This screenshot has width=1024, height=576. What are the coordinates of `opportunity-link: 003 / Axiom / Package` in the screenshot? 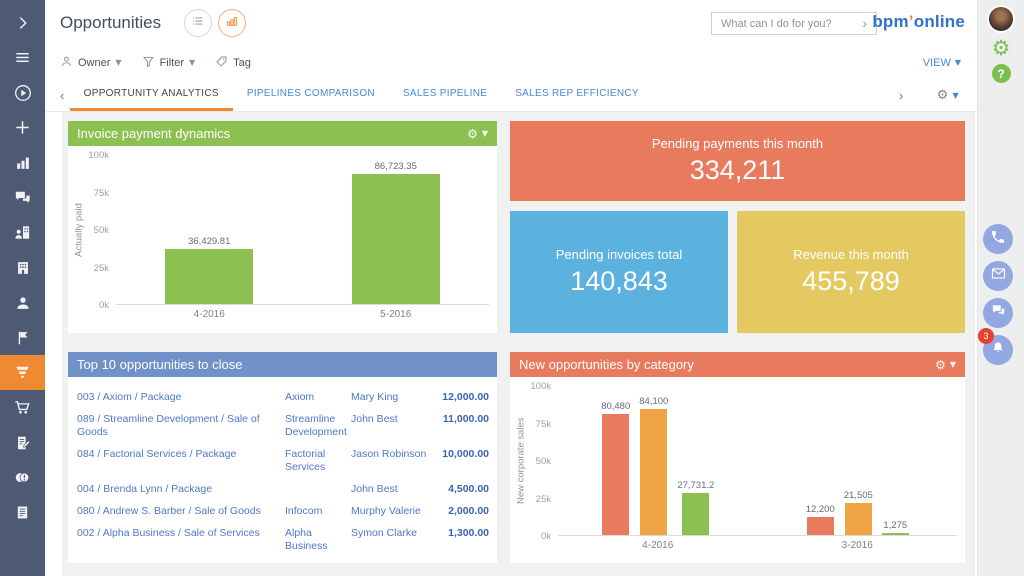 It's located at (129, 397).